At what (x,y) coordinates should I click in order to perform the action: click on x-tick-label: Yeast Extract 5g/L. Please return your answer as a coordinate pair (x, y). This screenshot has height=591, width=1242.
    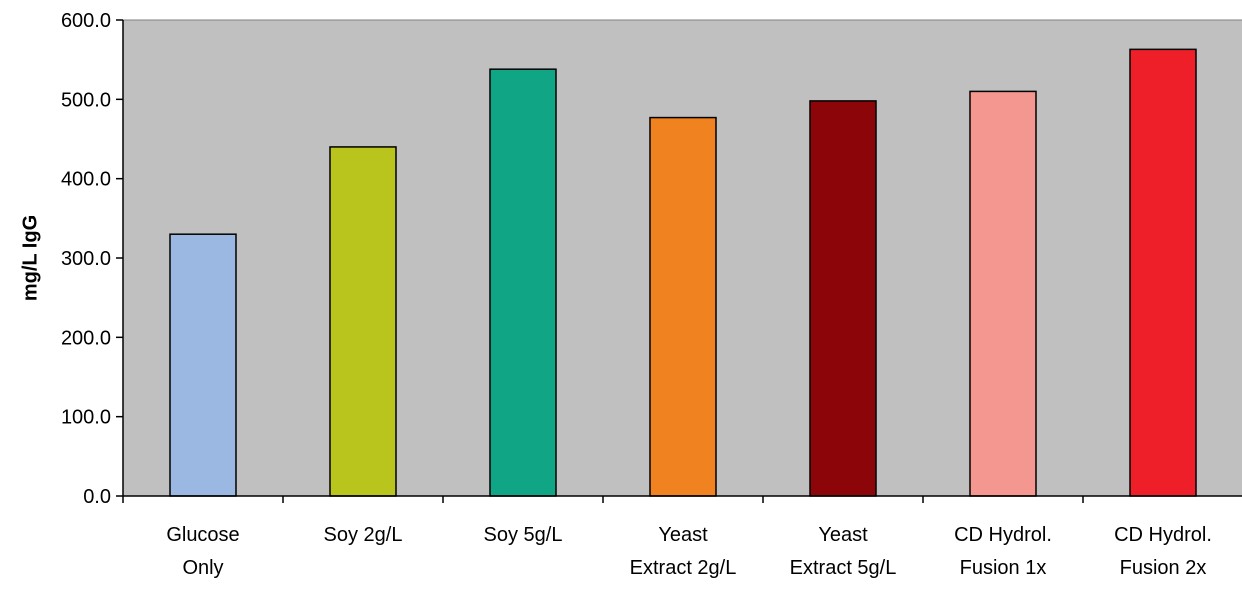
    Looking at the image, I should click on (843, 551).